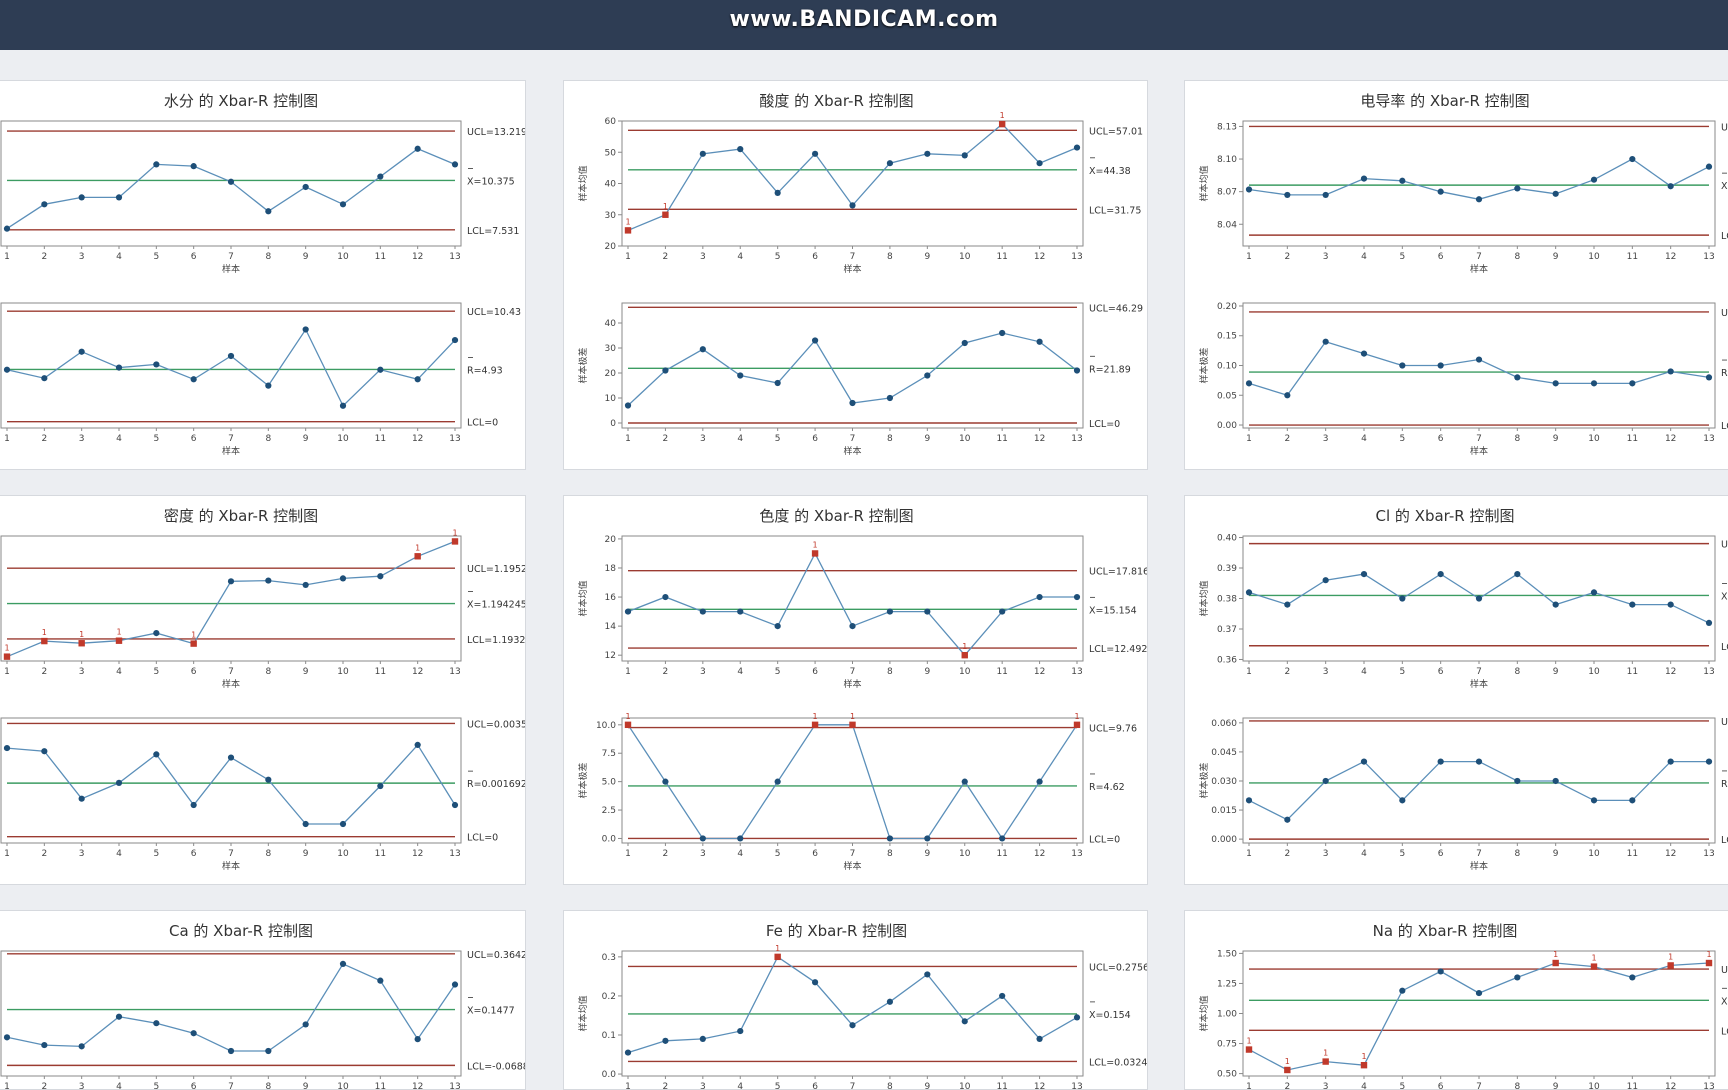  What do you see at coordinates (231, 189) in the screenshot?
I see `xbar-series-line` at bounding box center [231, 189].